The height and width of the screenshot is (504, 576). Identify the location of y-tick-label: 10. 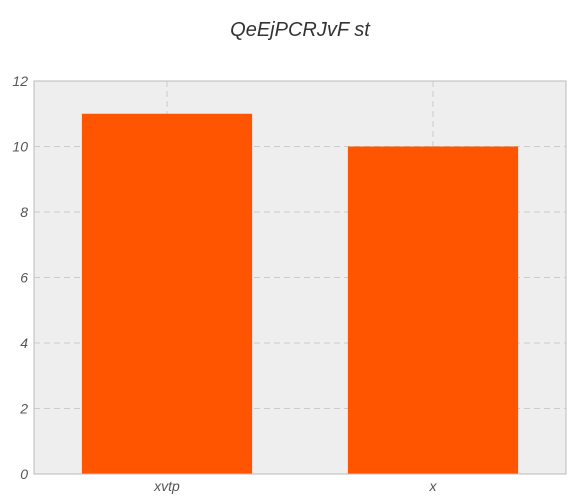
(20, 147).